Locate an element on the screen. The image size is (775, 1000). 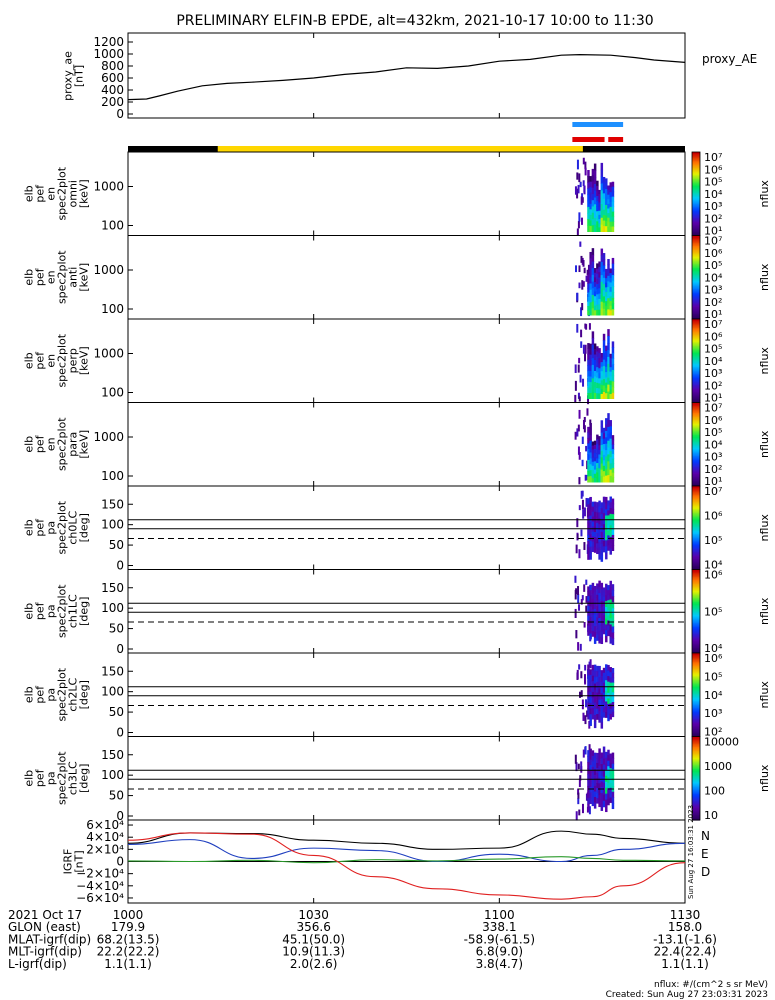
colorbar-tick: 10⁵ is located at coordinates (713, 432).